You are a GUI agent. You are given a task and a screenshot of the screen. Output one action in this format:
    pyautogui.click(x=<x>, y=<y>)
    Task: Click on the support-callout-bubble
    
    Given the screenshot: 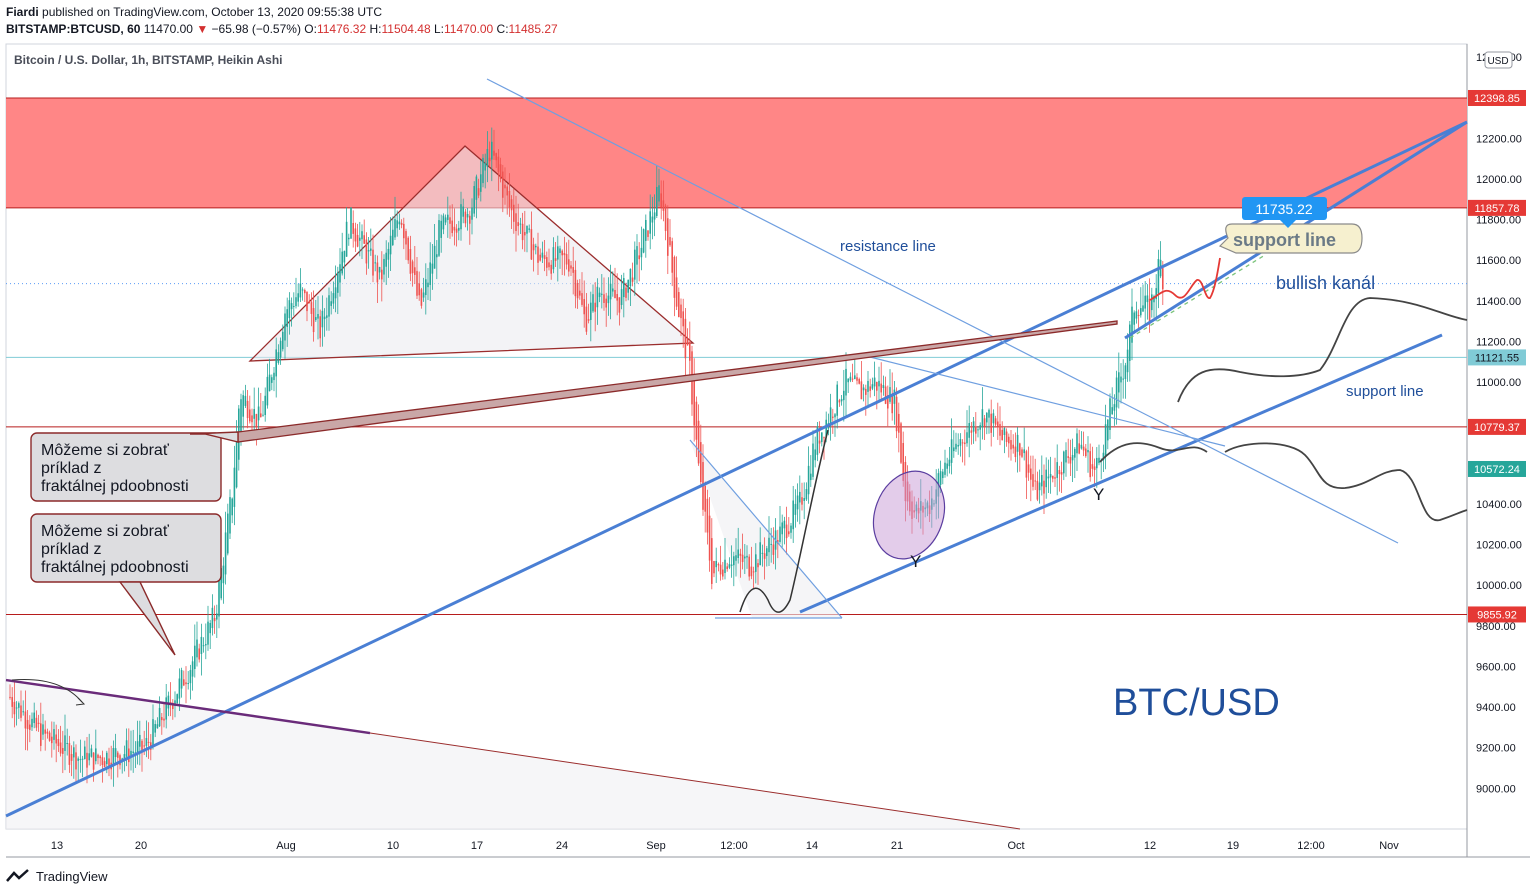 What is the action you would take?
    pyautogui.click(x=1290, y=238)
    